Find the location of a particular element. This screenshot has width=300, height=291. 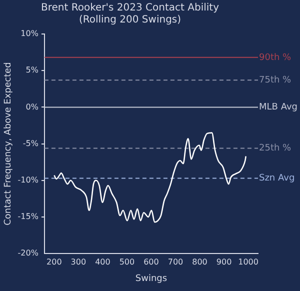

ref-line-label: 75th % is located at coordinates (275, 80).